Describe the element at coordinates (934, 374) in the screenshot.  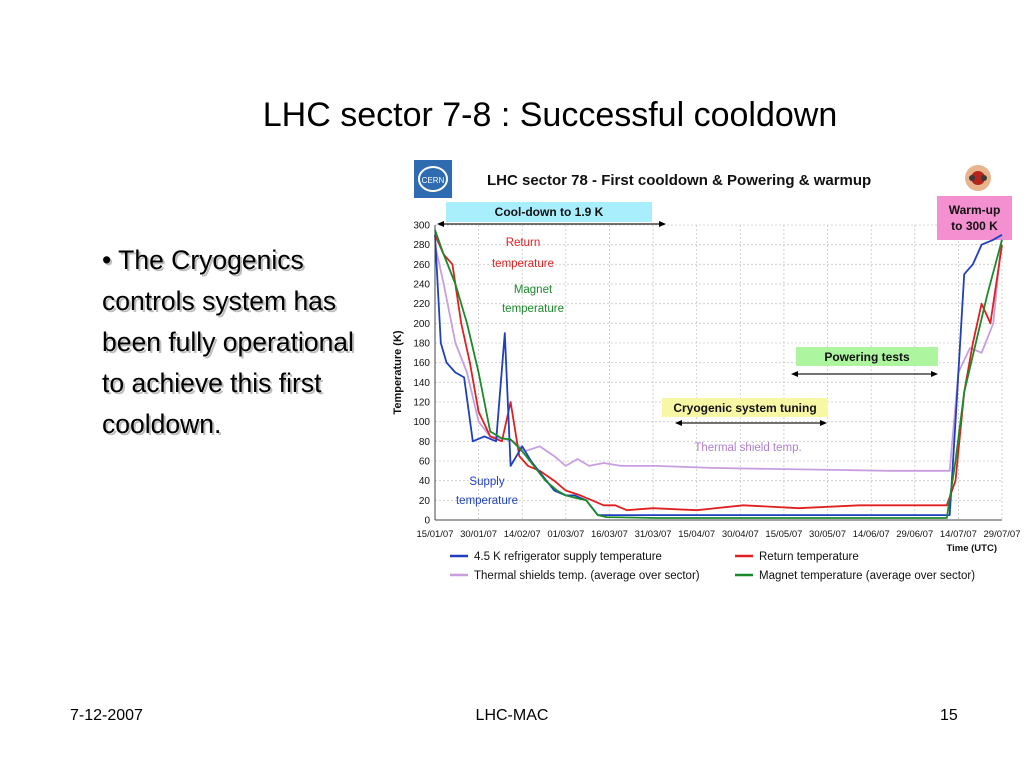
I see `powering-arrow-head-right` at that location.